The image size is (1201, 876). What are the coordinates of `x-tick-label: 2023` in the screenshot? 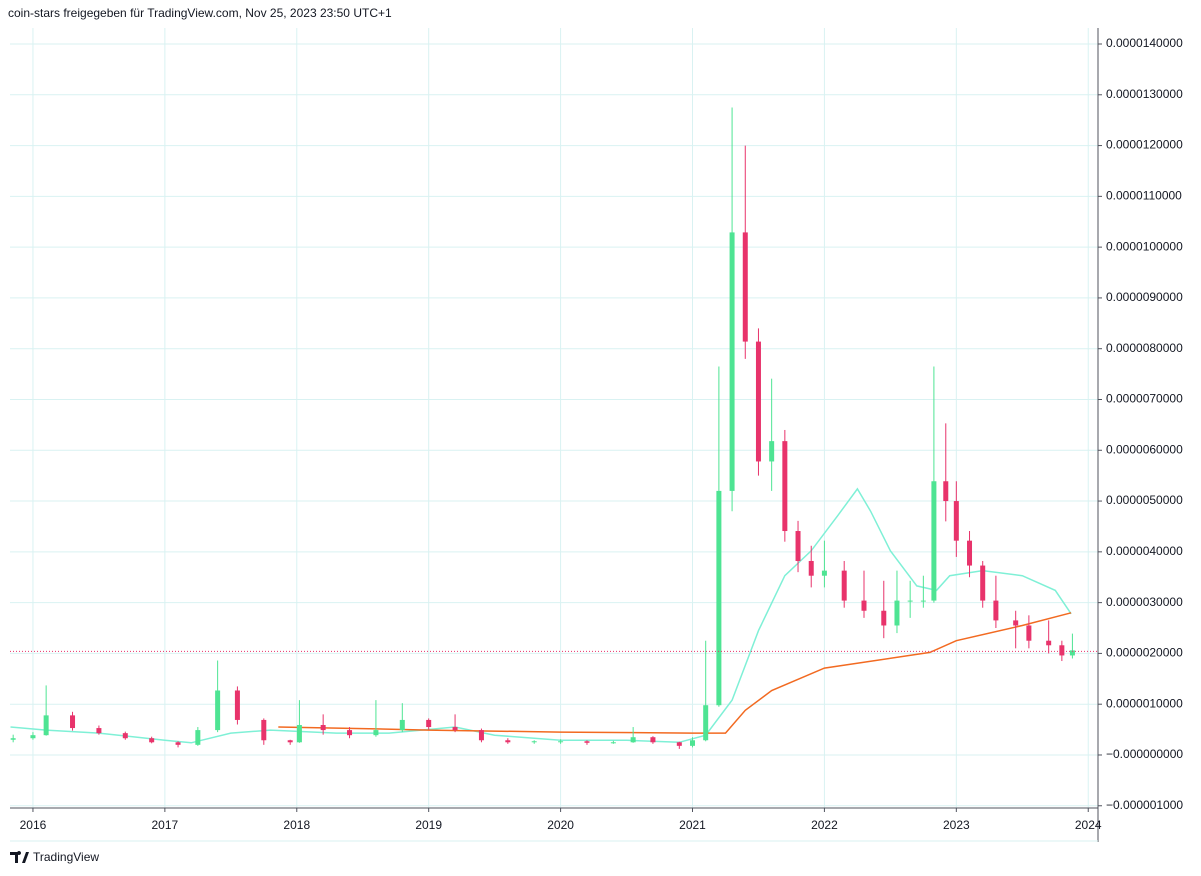 It's located at (956, 825).